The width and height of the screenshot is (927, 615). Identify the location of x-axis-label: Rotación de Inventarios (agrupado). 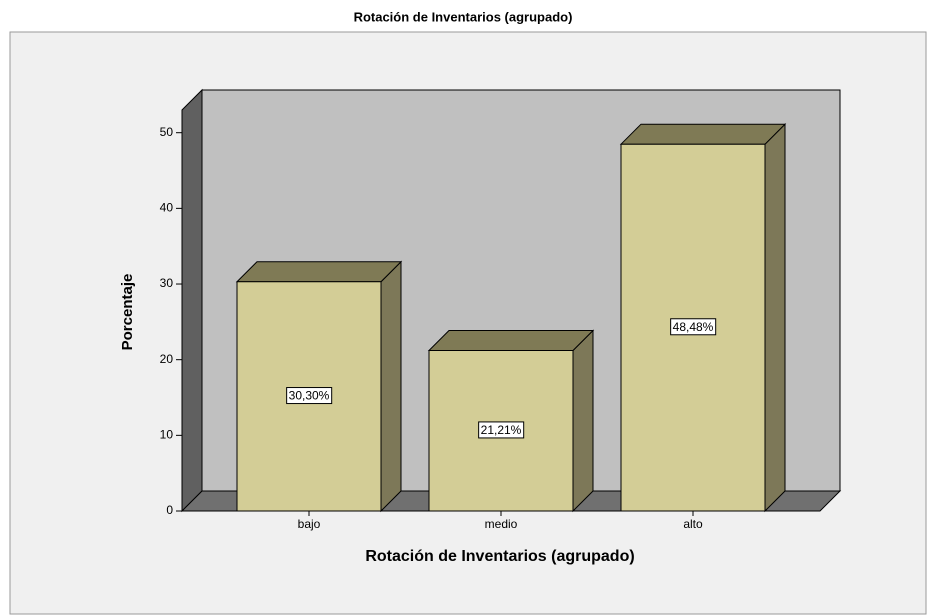
(499, 556).